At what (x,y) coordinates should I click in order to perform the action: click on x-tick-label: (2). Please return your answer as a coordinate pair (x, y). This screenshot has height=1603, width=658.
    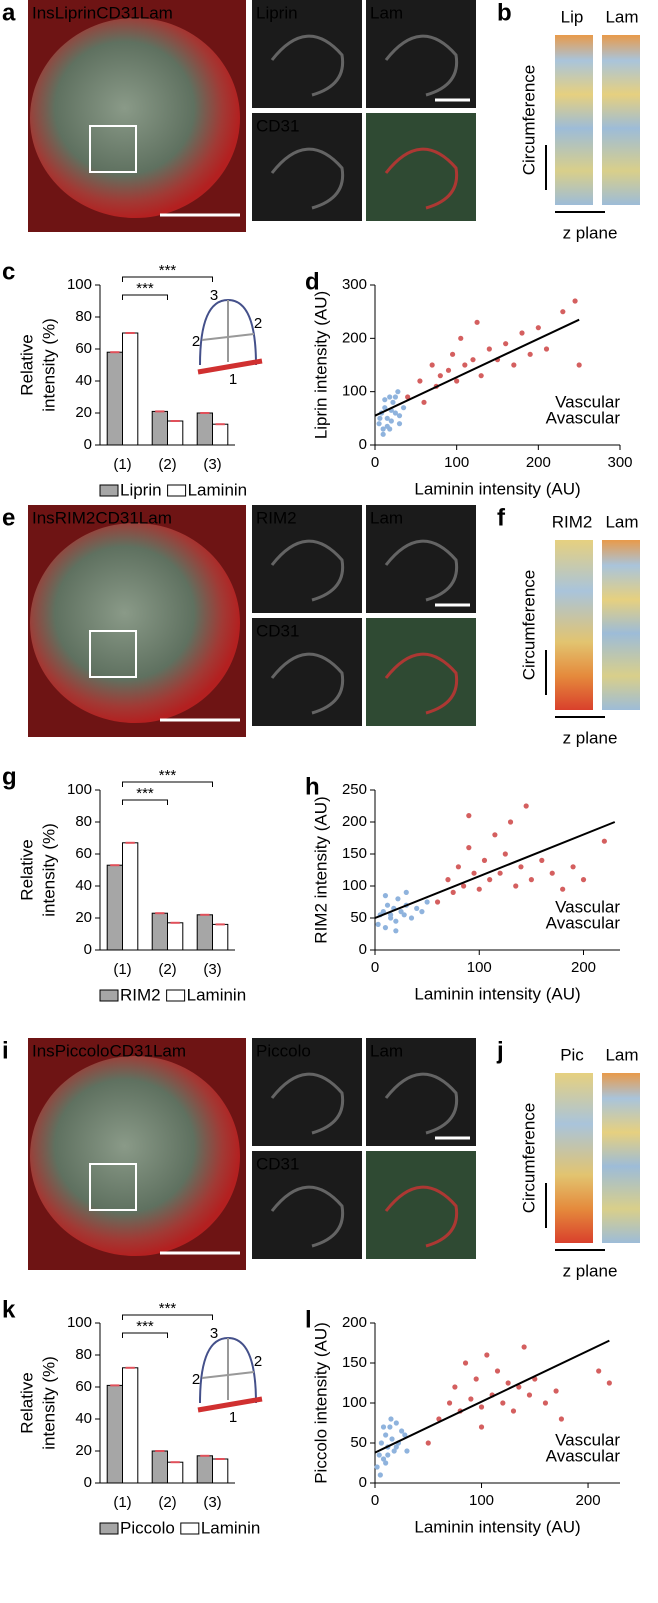
    Looking at the image, I should click on (167, 969).